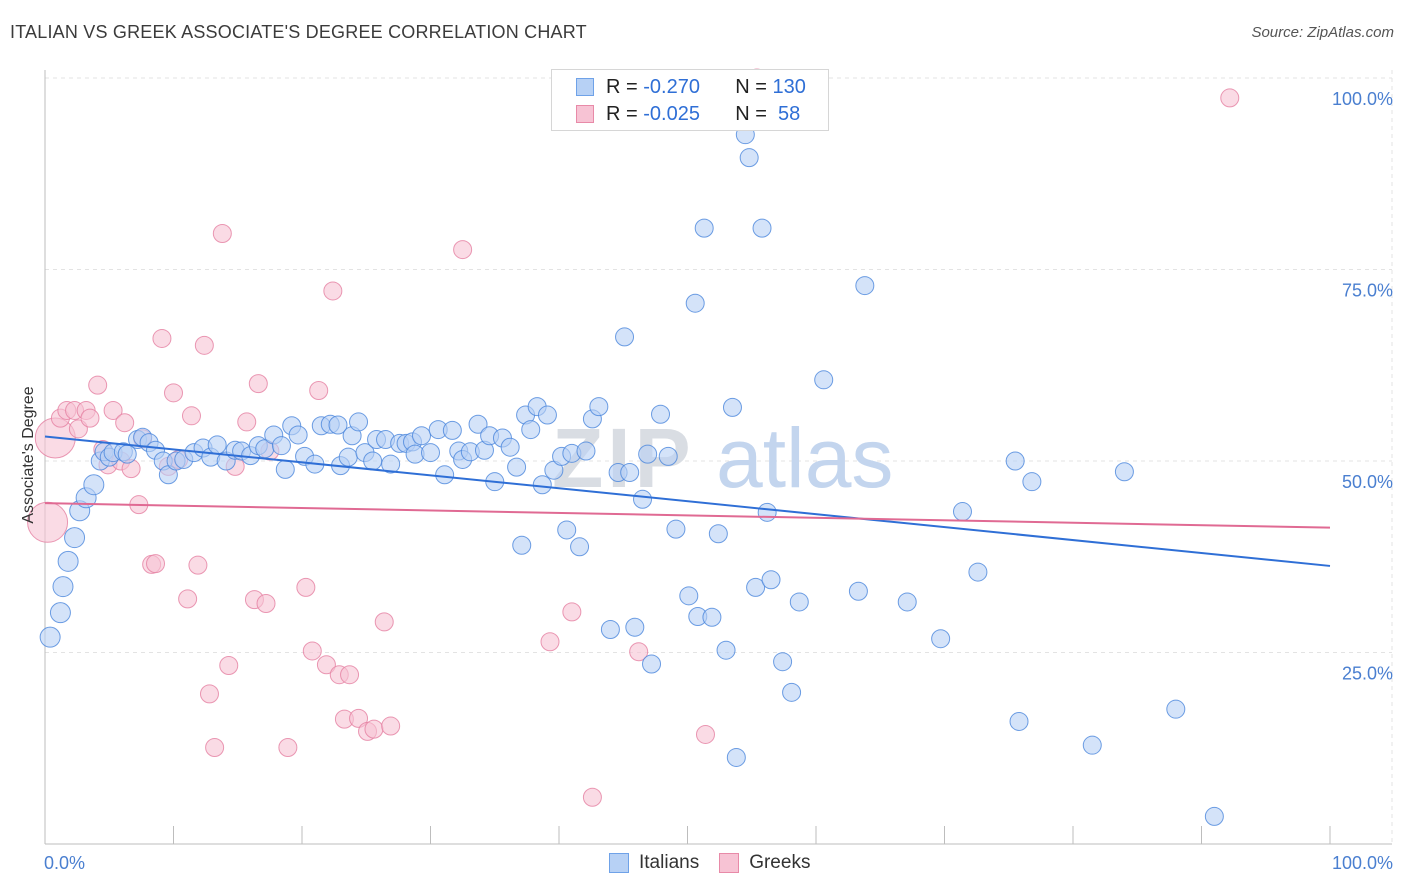 The width and height of the screenshot is (1406, 892). I want to click on trend-line-italians, so click(687, 501).